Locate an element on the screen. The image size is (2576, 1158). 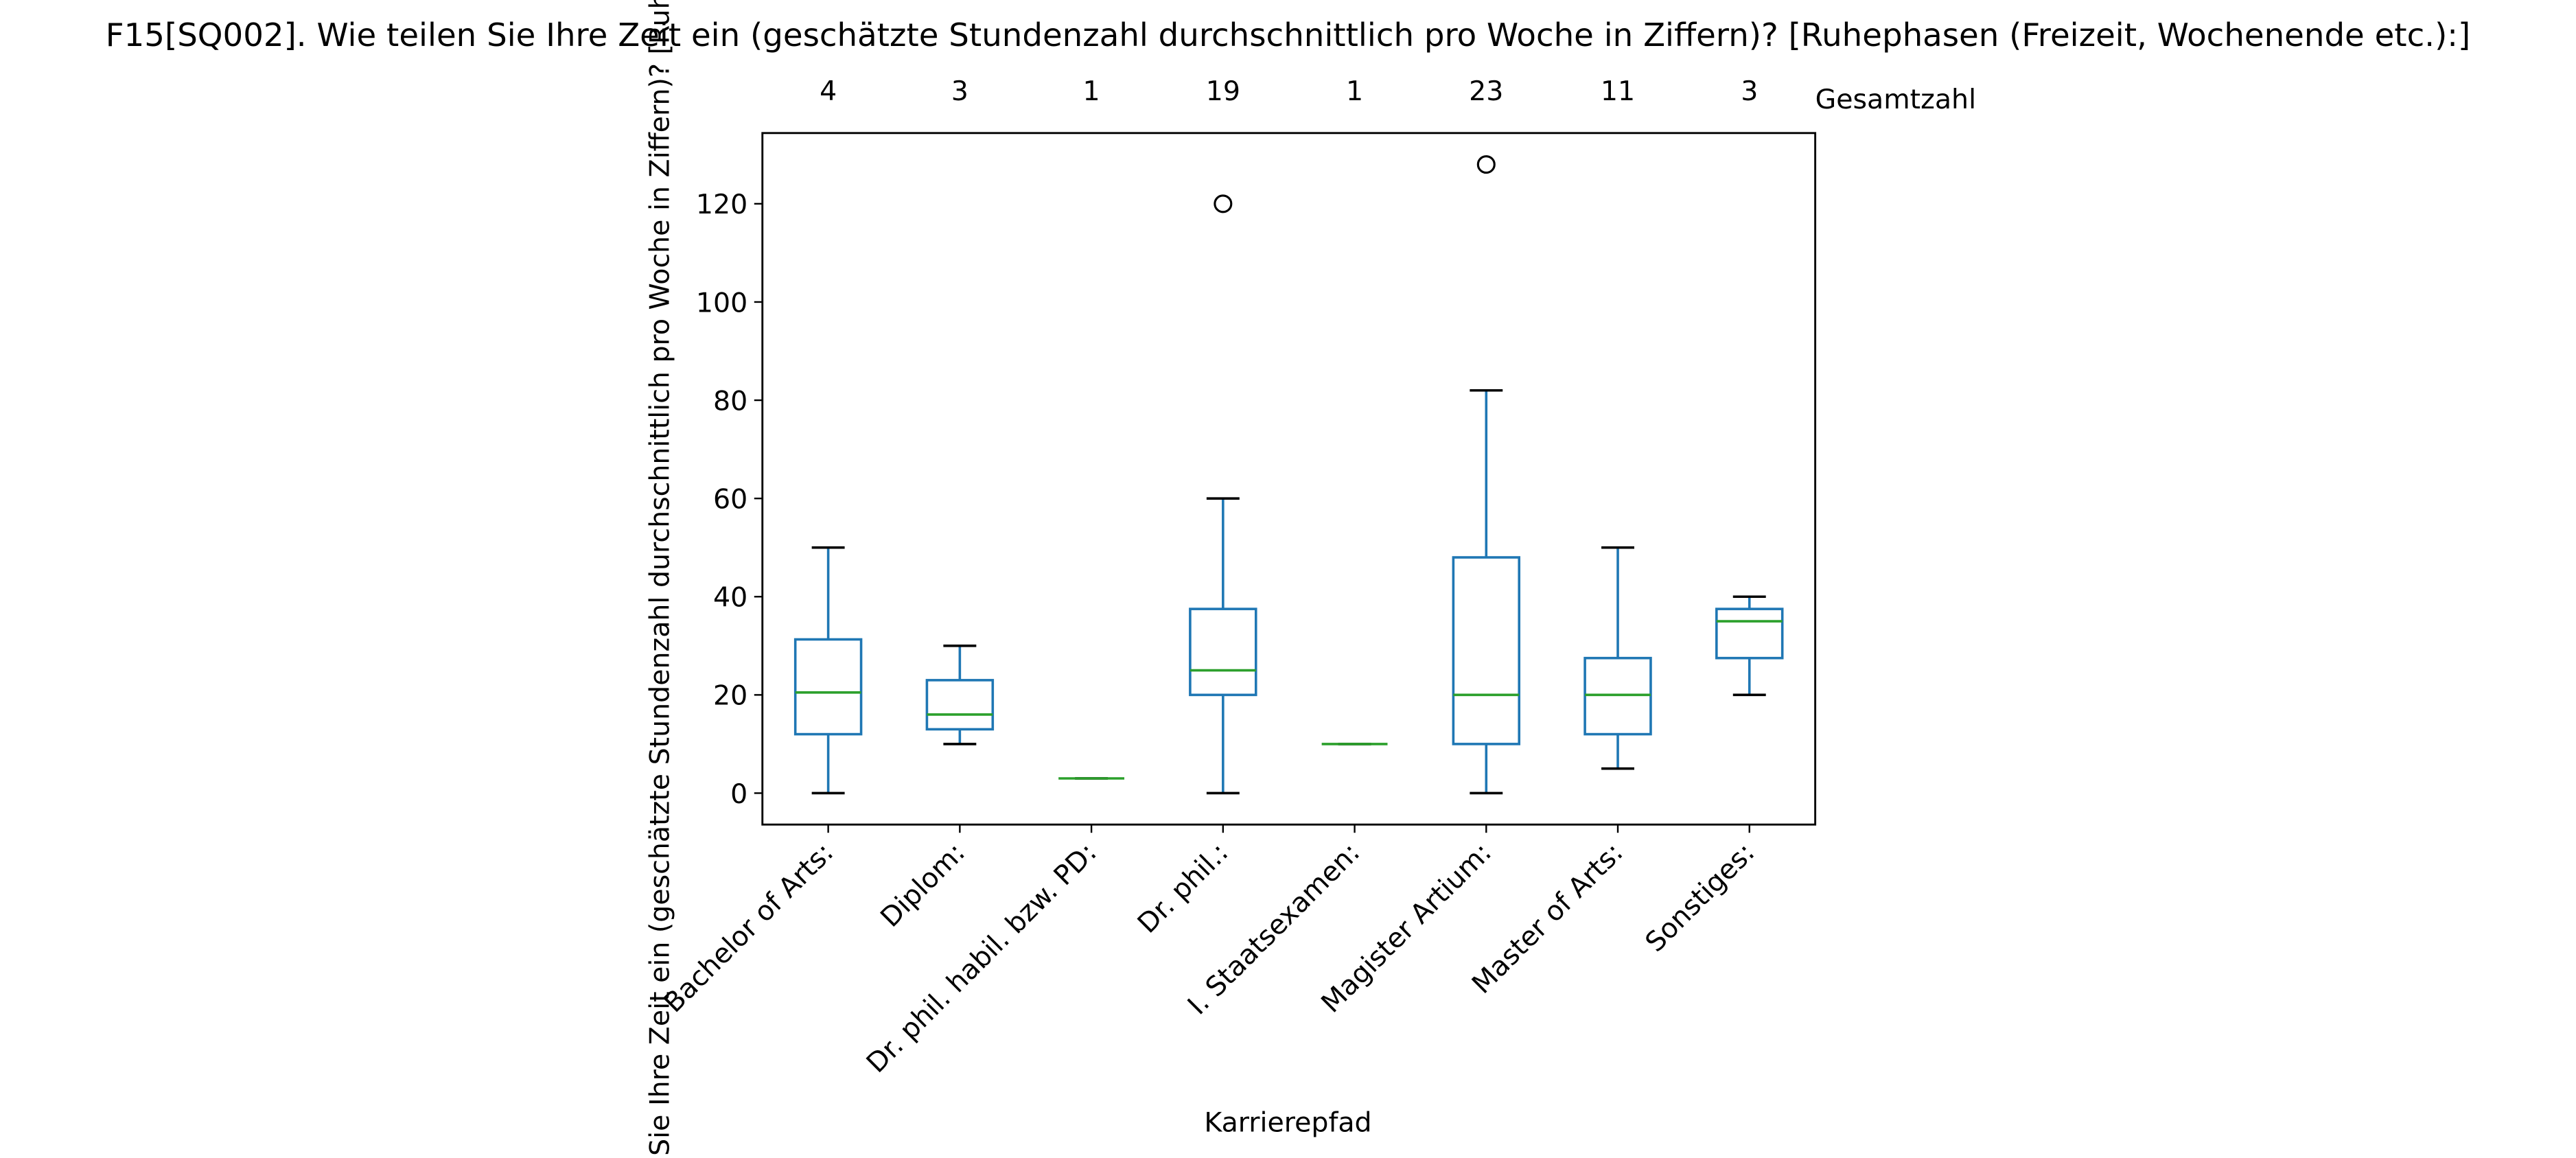
counts-label: Gesamtzahl is located at coordinates (1895, 100).